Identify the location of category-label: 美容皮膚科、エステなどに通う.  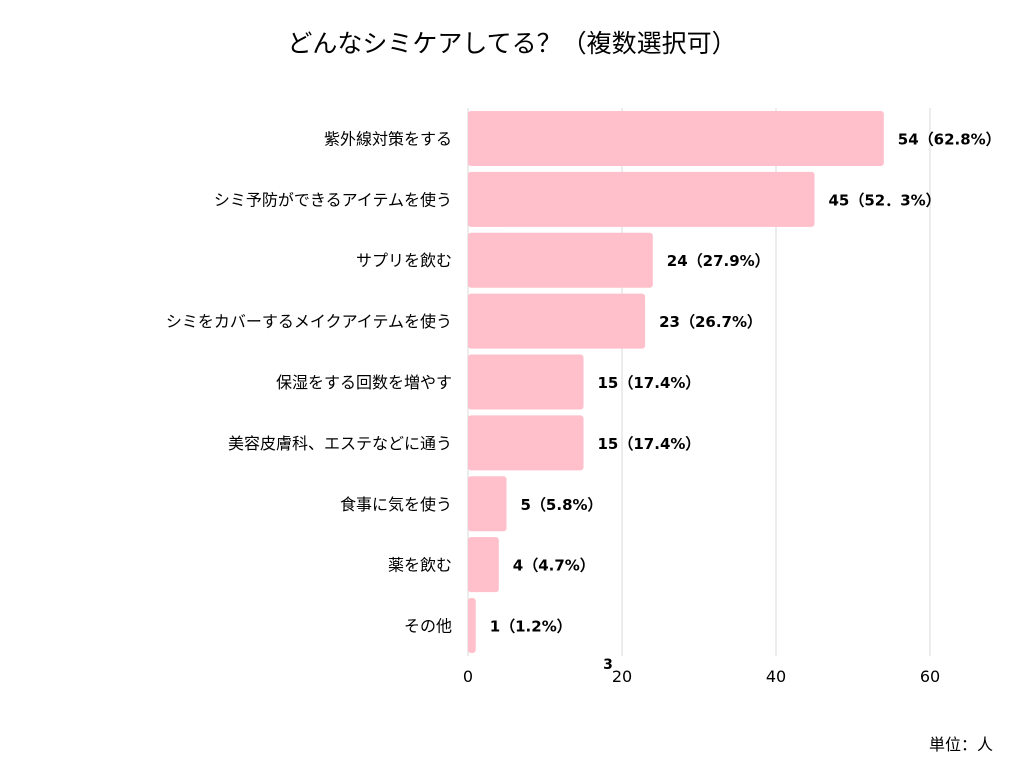
(340, 443).